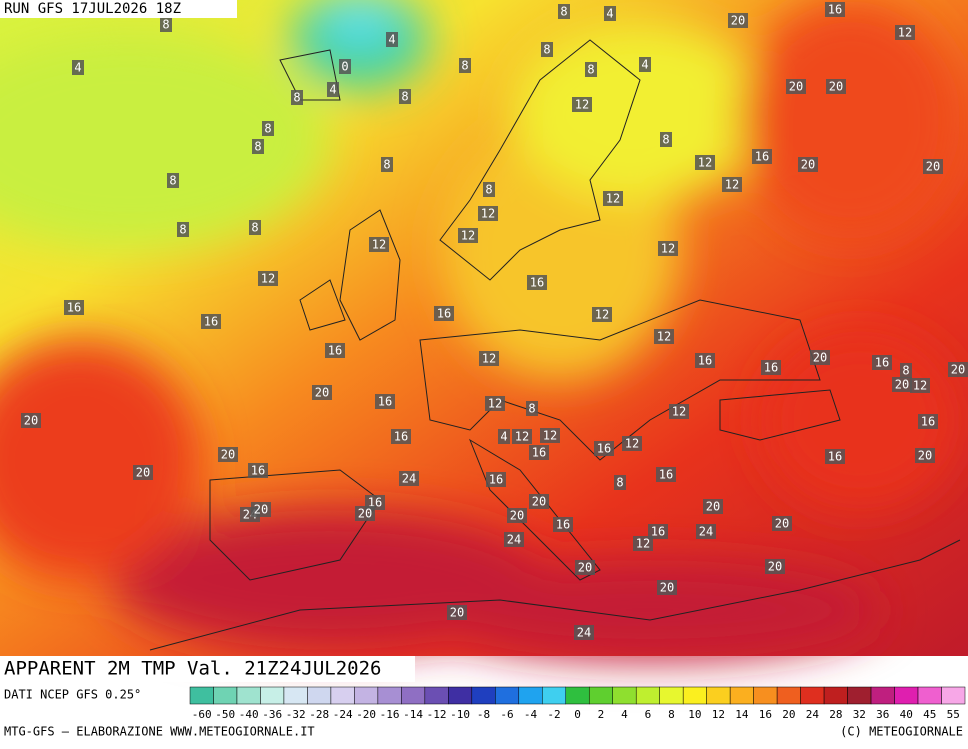 The image size is (968, 749). What do you see at coordinates (343, 714) in the screenshot?
I see `colorbar-label: -24` at bounding box center [343, 714].